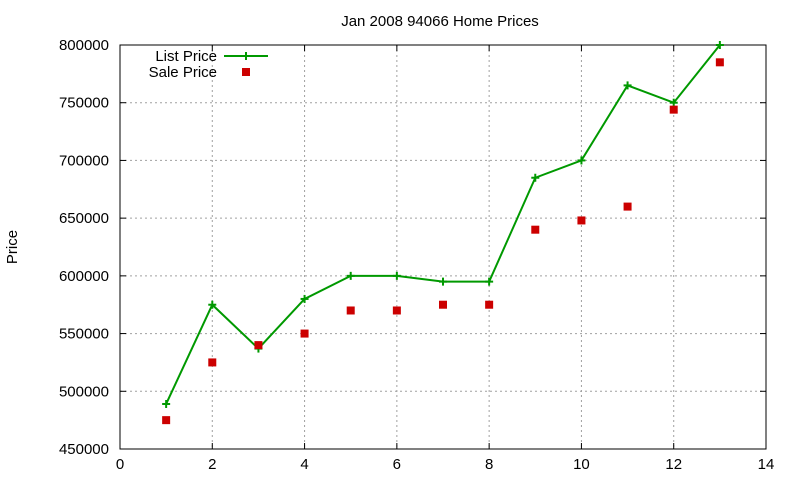 This screenshot has width=800, height=480. Describe the element at coordinates (84, 160) in the screenshot. I see `y-tick-label: 700000` at that location.